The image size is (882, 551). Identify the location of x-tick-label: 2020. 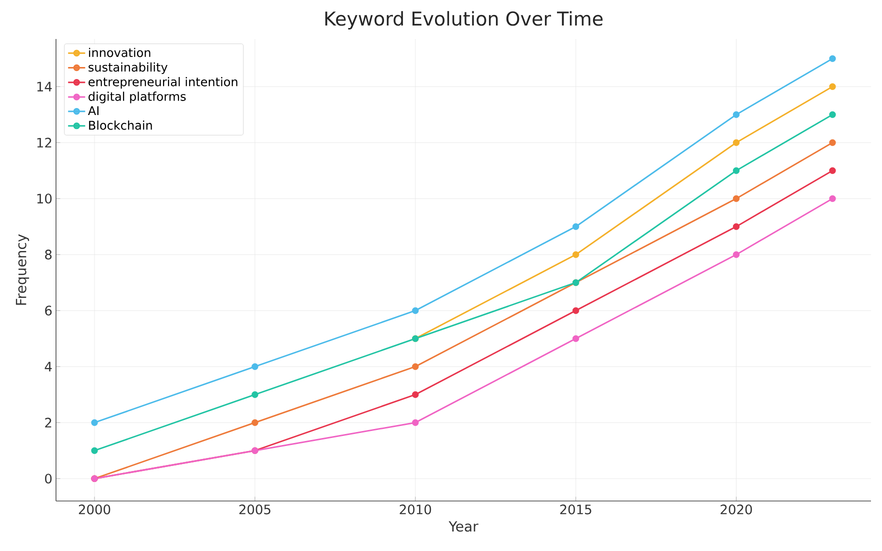
(736, 509).